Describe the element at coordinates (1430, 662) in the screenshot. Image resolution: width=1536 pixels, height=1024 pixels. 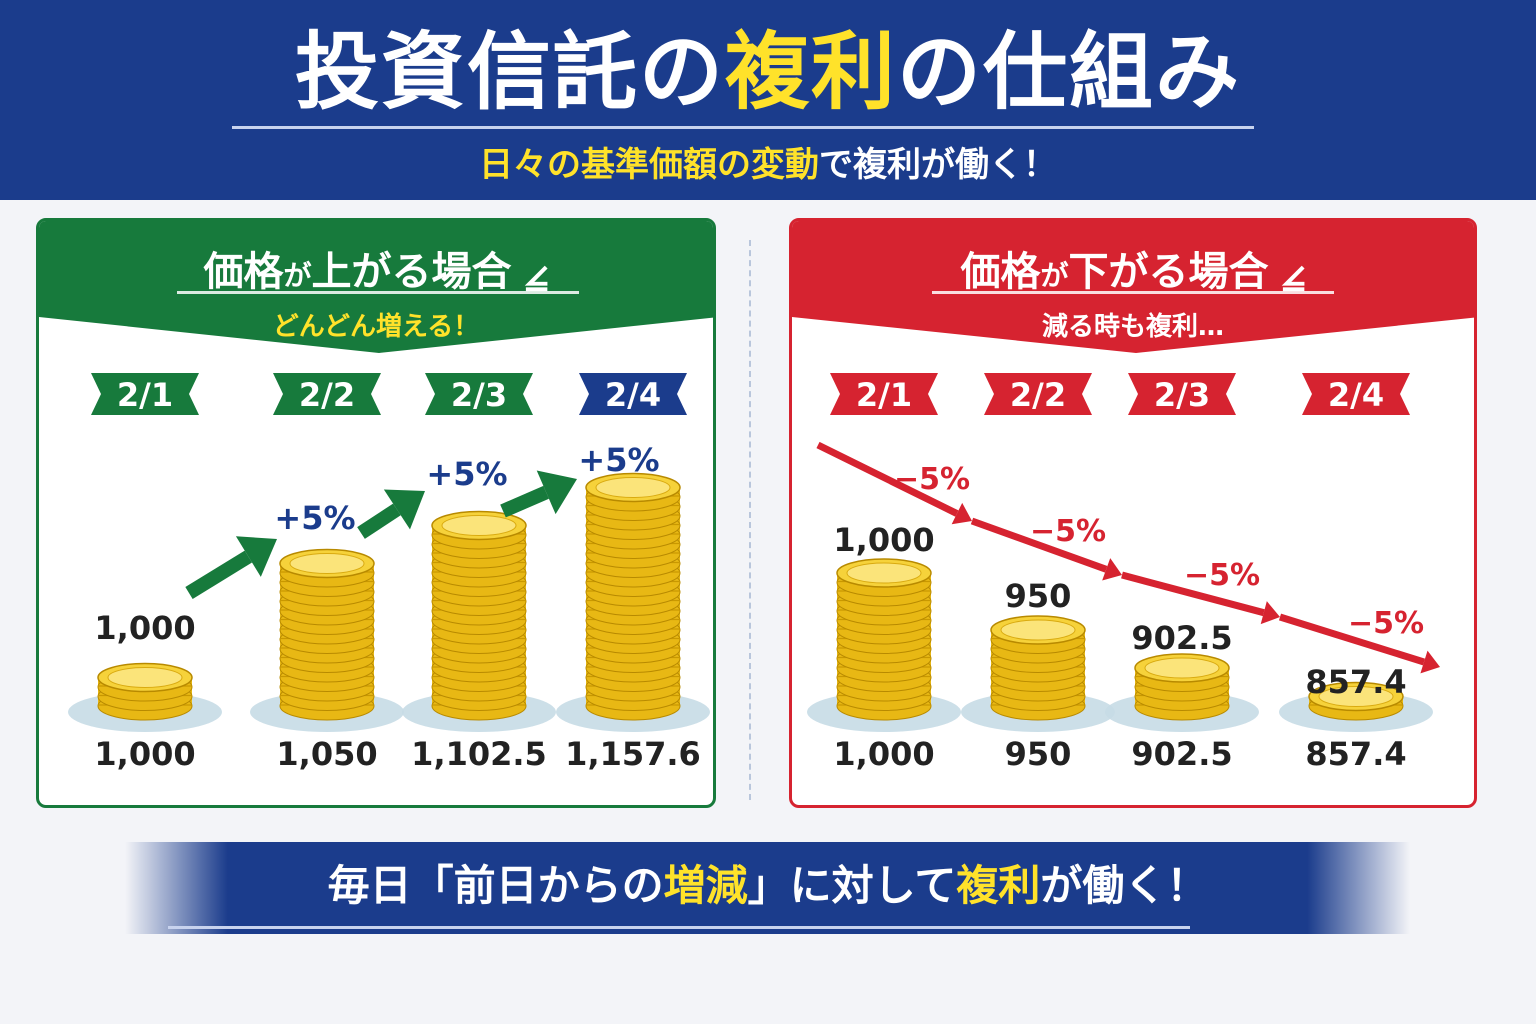
I see `fall-arrow-4-head` at that location.